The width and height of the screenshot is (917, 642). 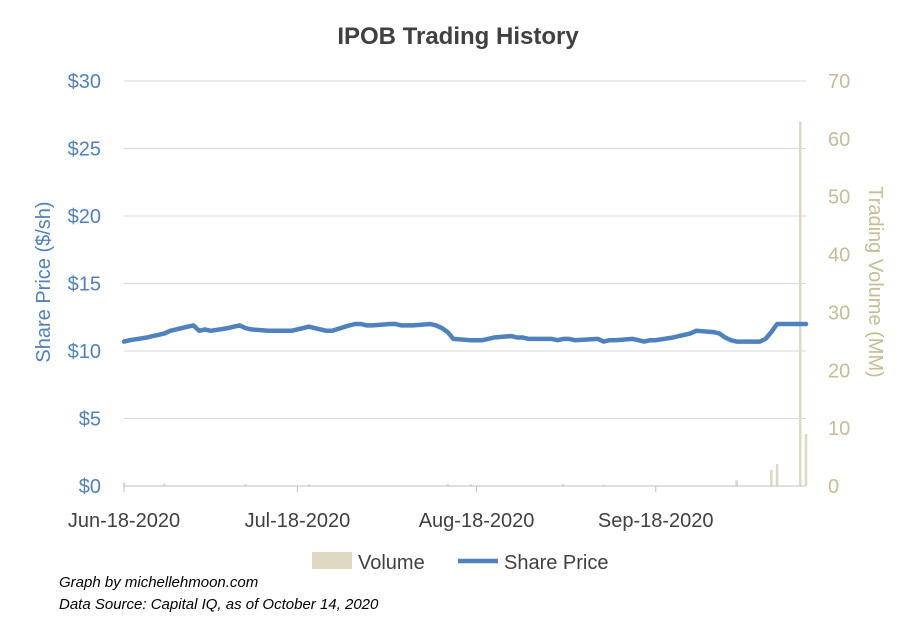 What do you see at coordinates (391, 563) in the screenshot?
I see `legend-volume-label: Volume` at bounding box center [391, 563].